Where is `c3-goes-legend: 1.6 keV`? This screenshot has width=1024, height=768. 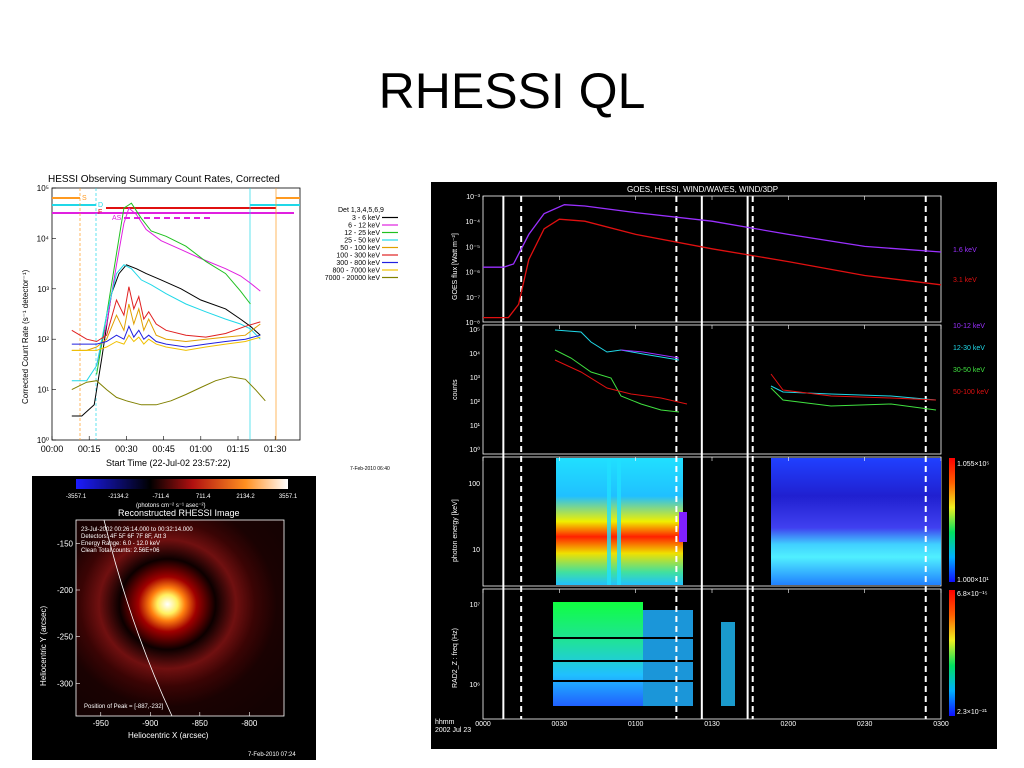
c3-goes-legend: 1.6 keV is located at coordinates (965, 250).